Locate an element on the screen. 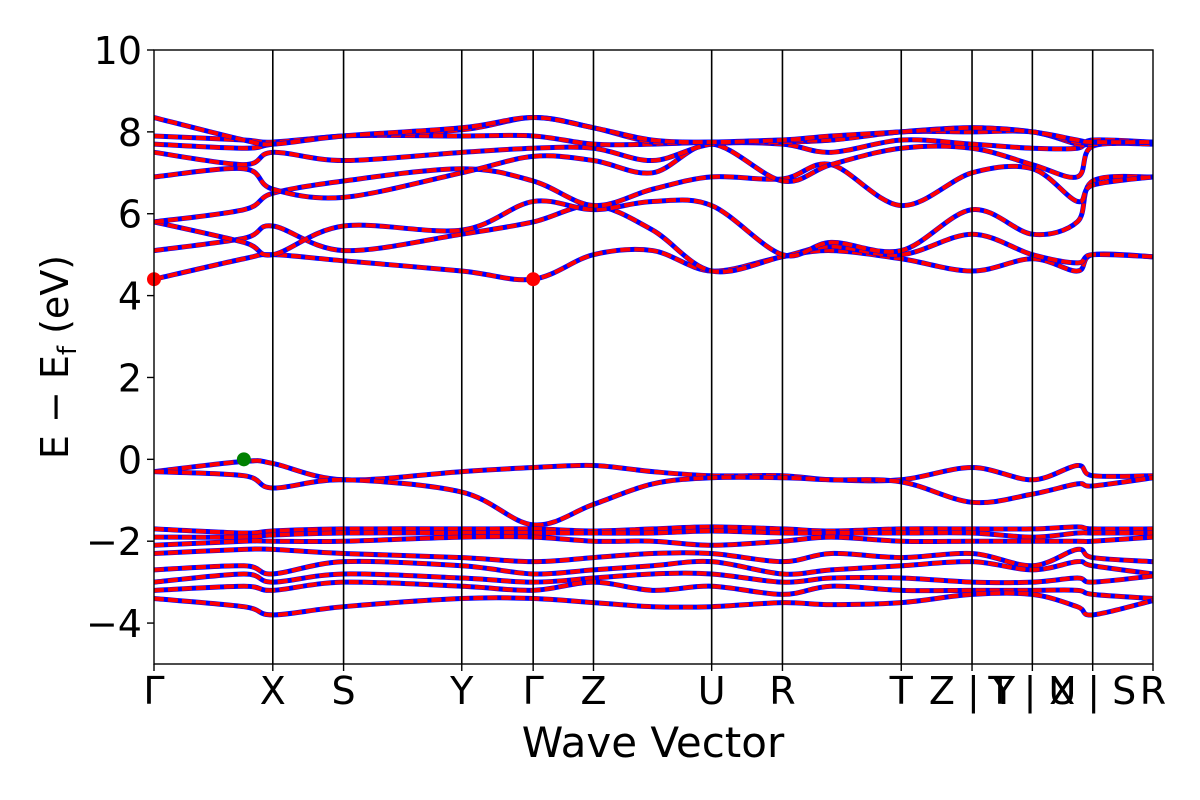 Image resolution: width=1200 pixels, height=800 pixels. valence-band-1-spin-down is located at coordinates (653, 471).